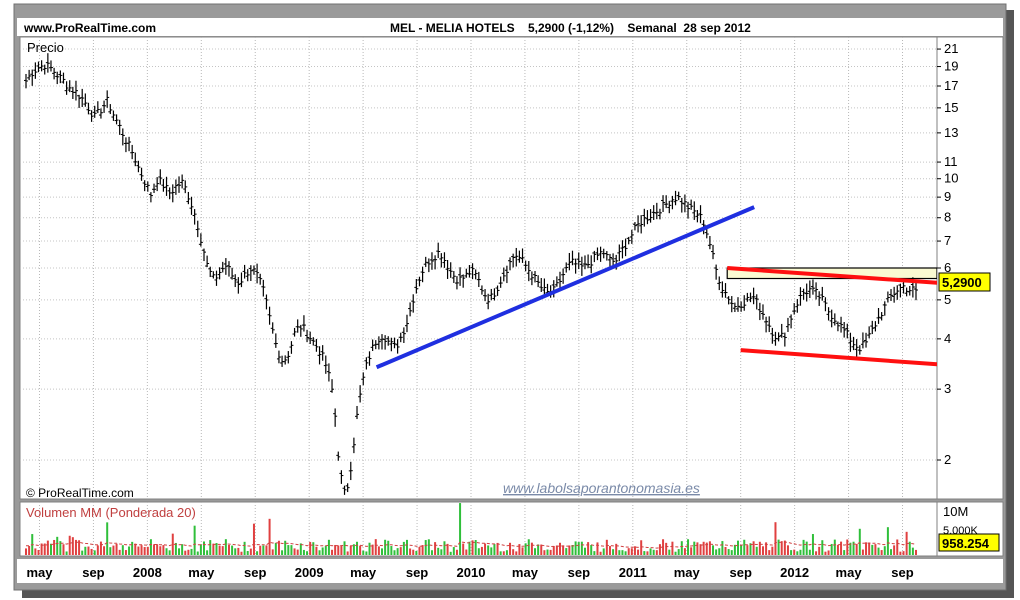  Describe the element at coordinates (947, 459) in the screenshot. I see `y-tick-label: 2` at that location.